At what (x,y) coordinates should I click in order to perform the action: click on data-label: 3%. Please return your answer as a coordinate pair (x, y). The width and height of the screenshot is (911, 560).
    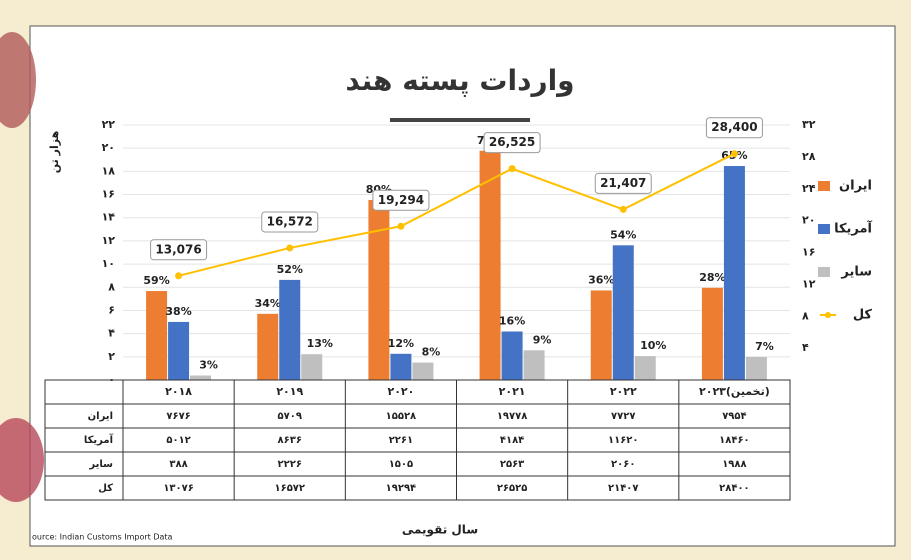
    Looking at the image, I should click on (208, 365).